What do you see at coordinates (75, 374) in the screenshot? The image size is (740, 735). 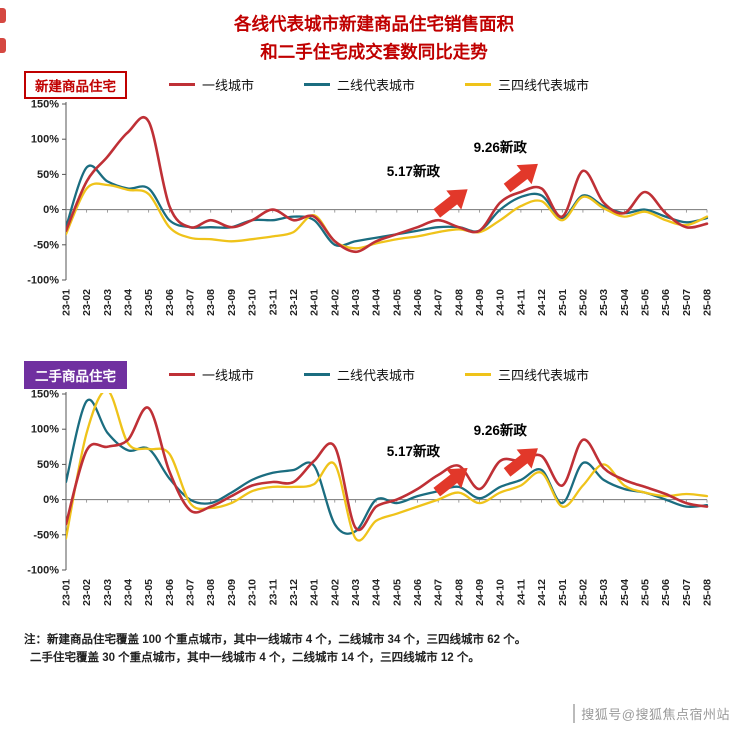 I see `resale-home-badge: 二手商品住宅` at bounding box center [75, 374].